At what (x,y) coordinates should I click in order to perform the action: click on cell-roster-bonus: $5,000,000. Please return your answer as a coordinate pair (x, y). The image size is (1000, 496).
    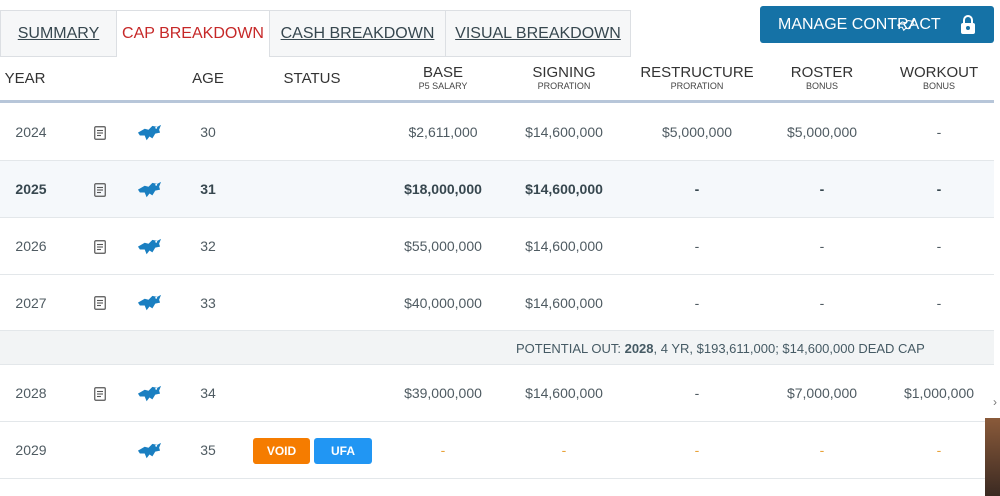
    Looking at the image, I should click on (822, 132).